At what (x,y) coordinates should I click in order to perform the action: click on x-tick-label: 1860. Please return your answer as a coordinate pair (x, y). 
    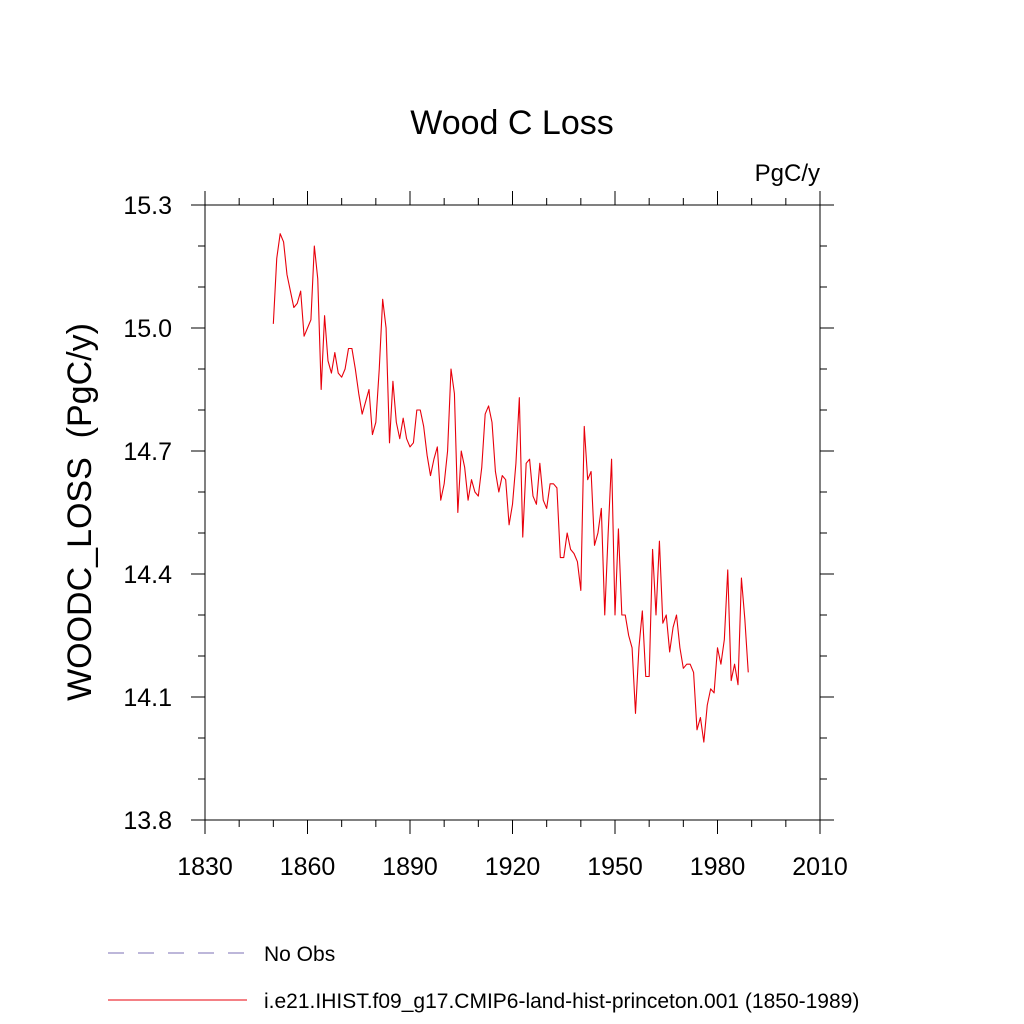
    Looking at the image, I should click on (308, 867).